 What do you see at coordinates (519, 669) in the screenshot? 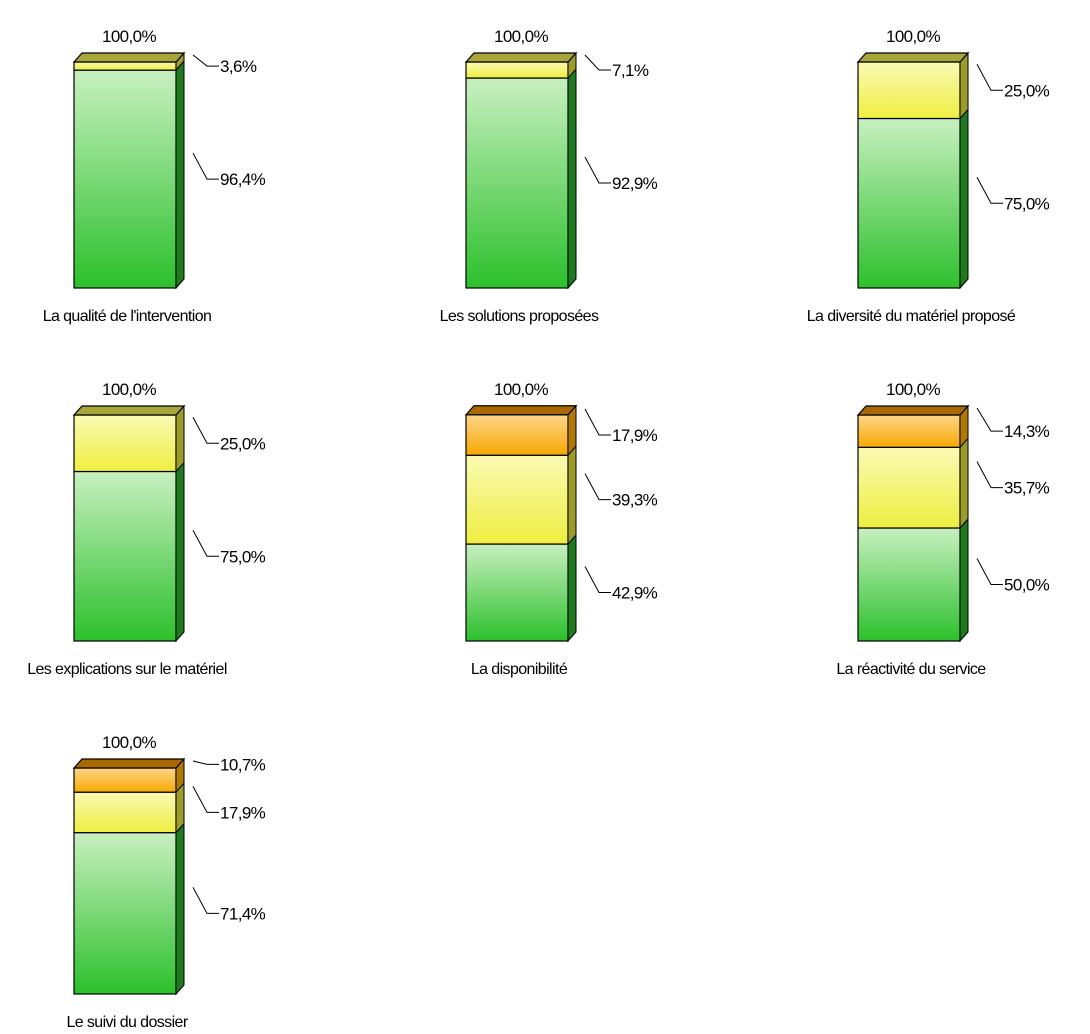
I see `category-label: La disponibilité` at bounding box center [519, 669].